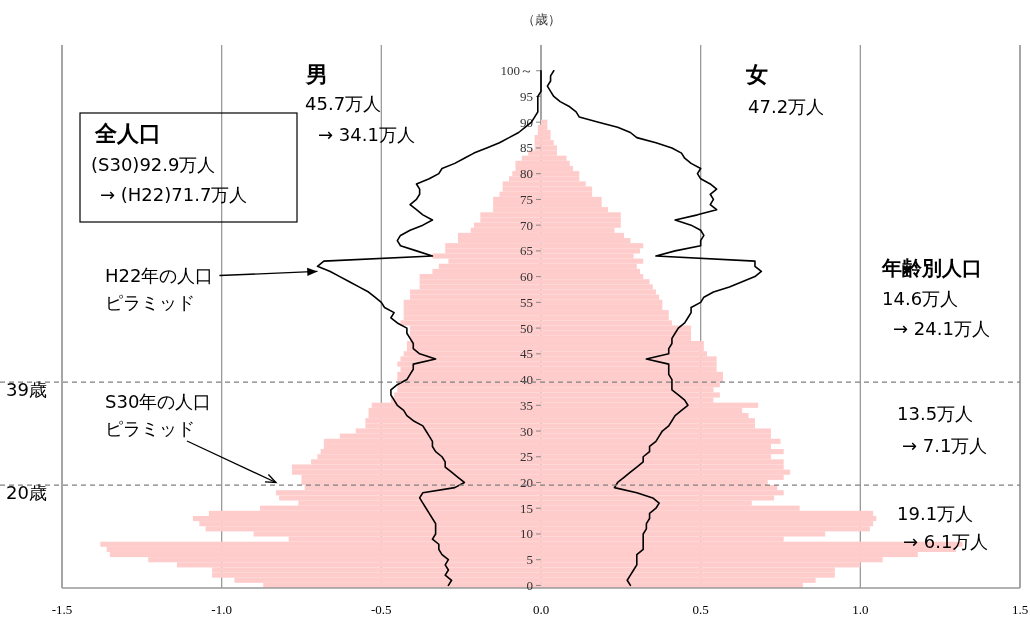  I want to click on x-tick-label: 0.0, so click(541, 609).